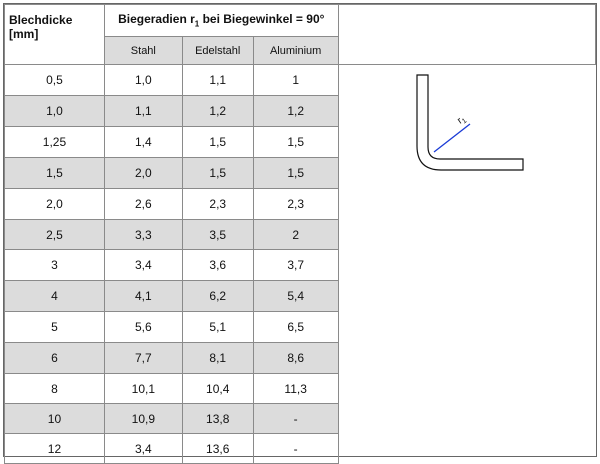  What do you see at coordinates (295, 265) in the screenshot?
I see `aluminium-cell: 3,7` at bounding box center [295, 265].